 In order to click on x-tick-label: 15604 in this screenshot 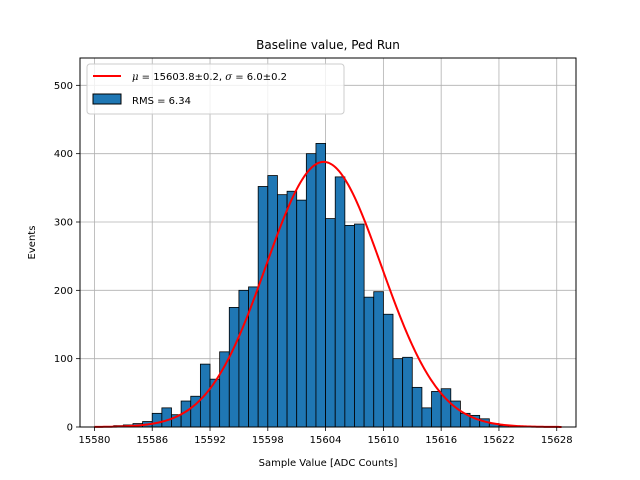, I will do `click(326, 440)`.